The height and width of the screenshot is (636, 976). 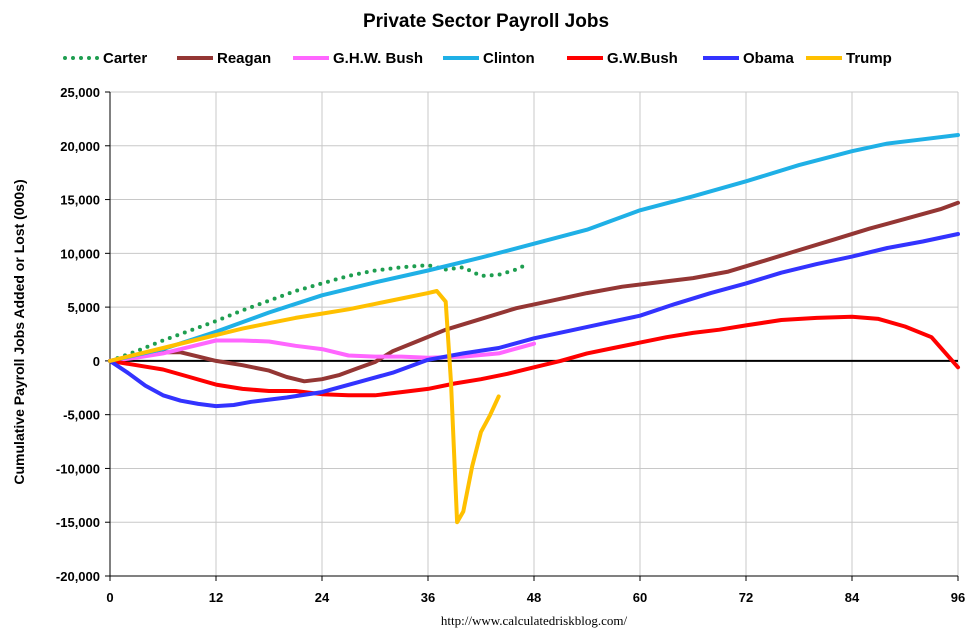 What do you see at coordinates (486, 21) in the screenshot?
I see `chart-title: Private Sector Payroll Jobs` at bounding box center [486, 21].